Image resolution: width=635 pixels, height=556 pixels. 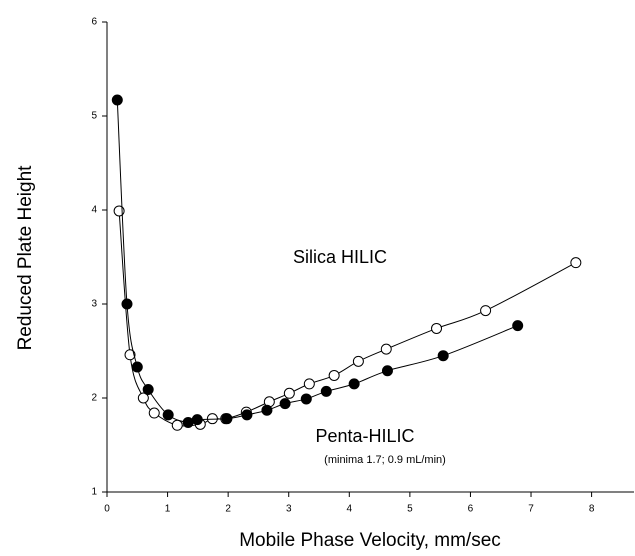 I want to click on x-tick-label: 7, so click(x=531, y=509).